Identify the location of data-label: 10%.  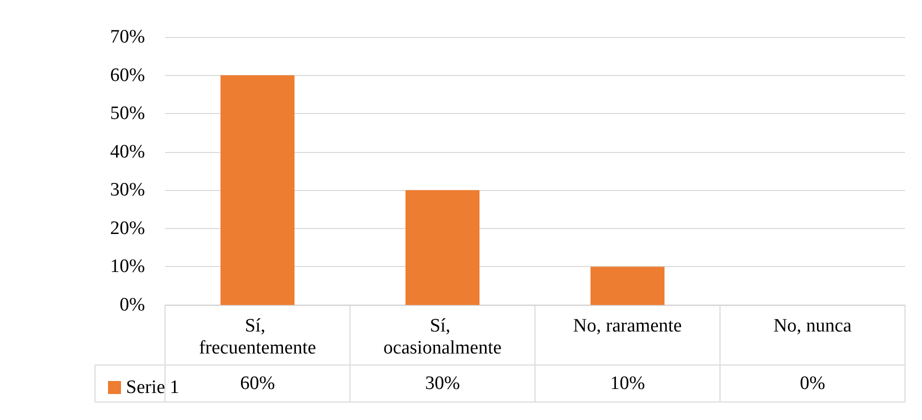
(628, 383).